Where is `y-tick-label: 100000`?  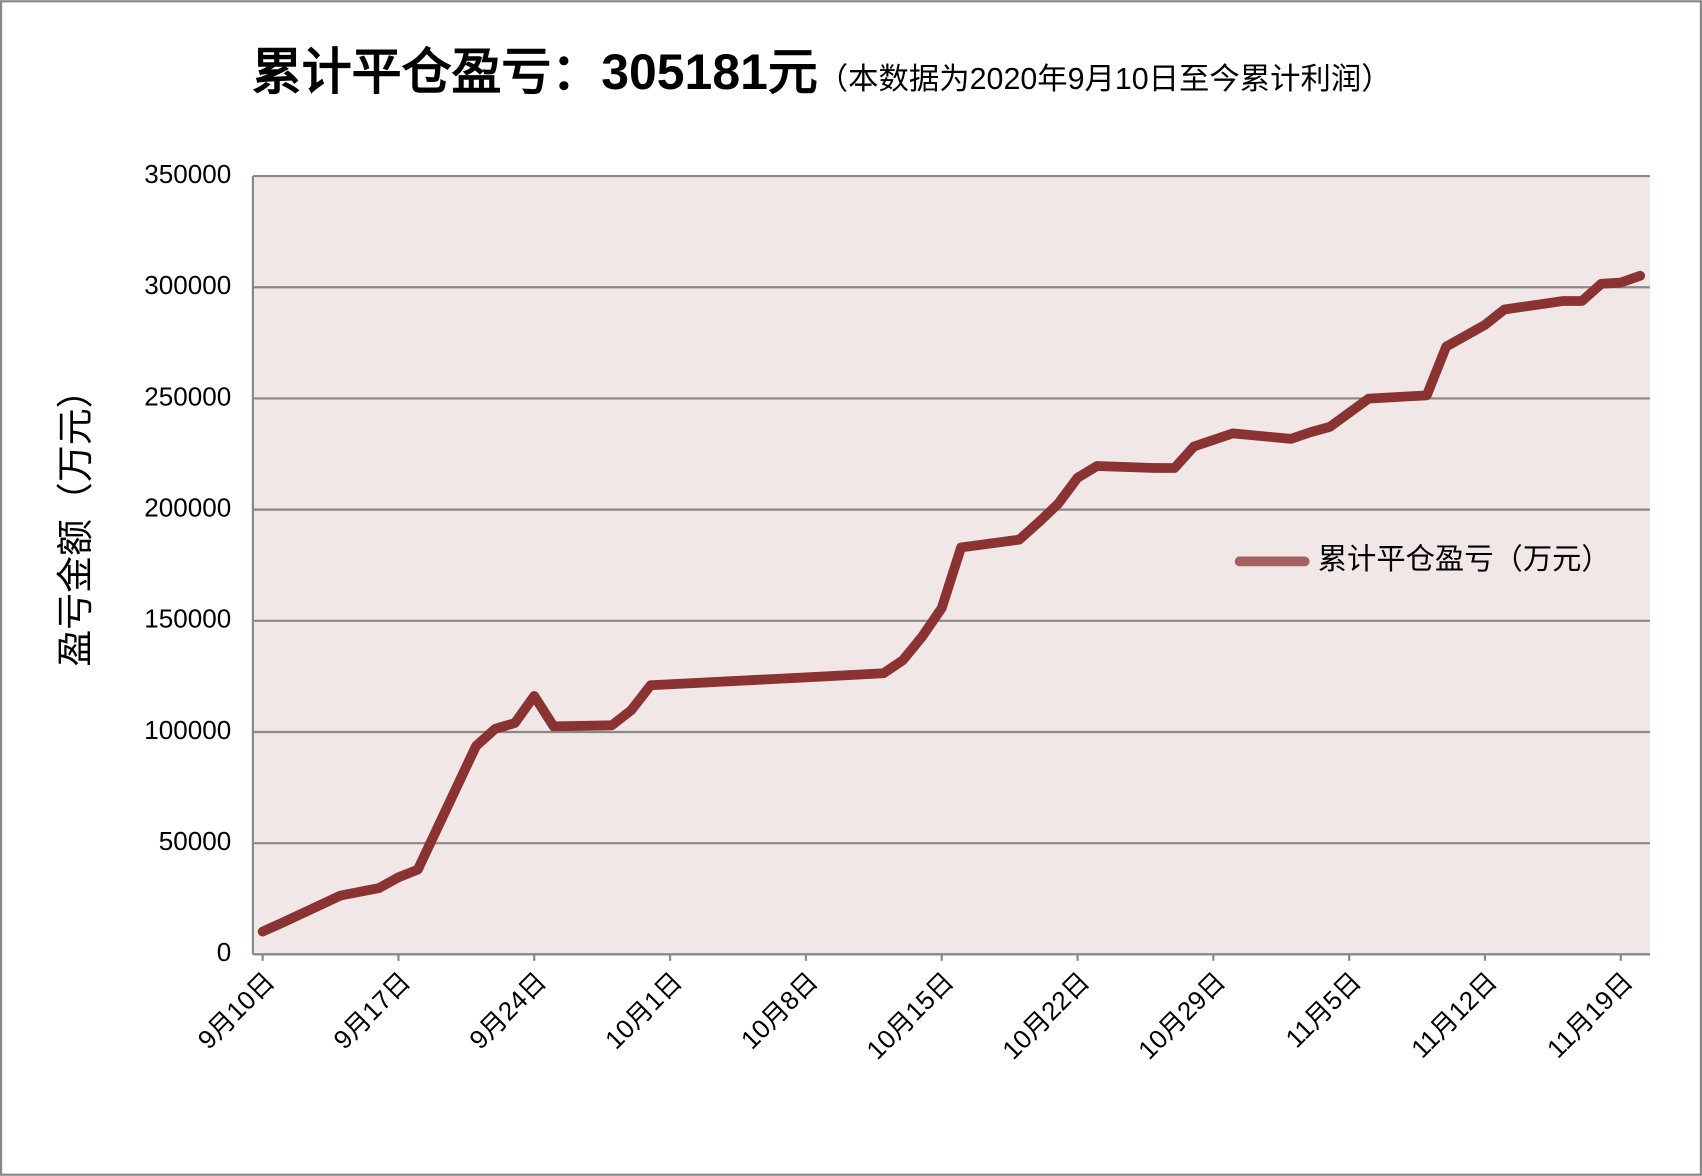
y-tick-label: 100000 is located at coordinates (187, 730).